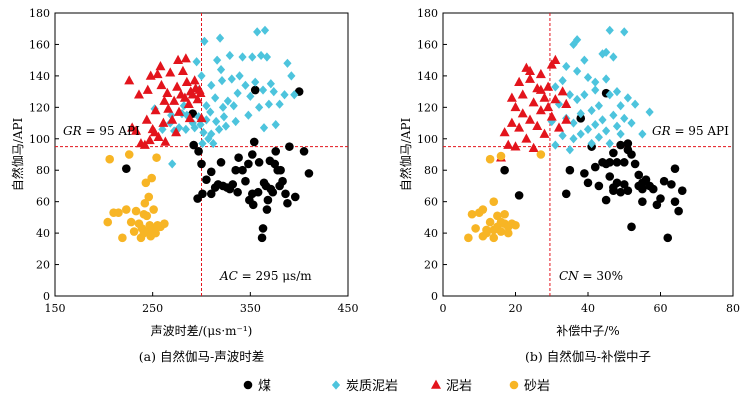 Image resolution: width=745 pixels, height=401 pixels. Describe the element at coordinates (587, 330) in the screenshot. I see `x-axis-label: 补偿中子/%` at that location.